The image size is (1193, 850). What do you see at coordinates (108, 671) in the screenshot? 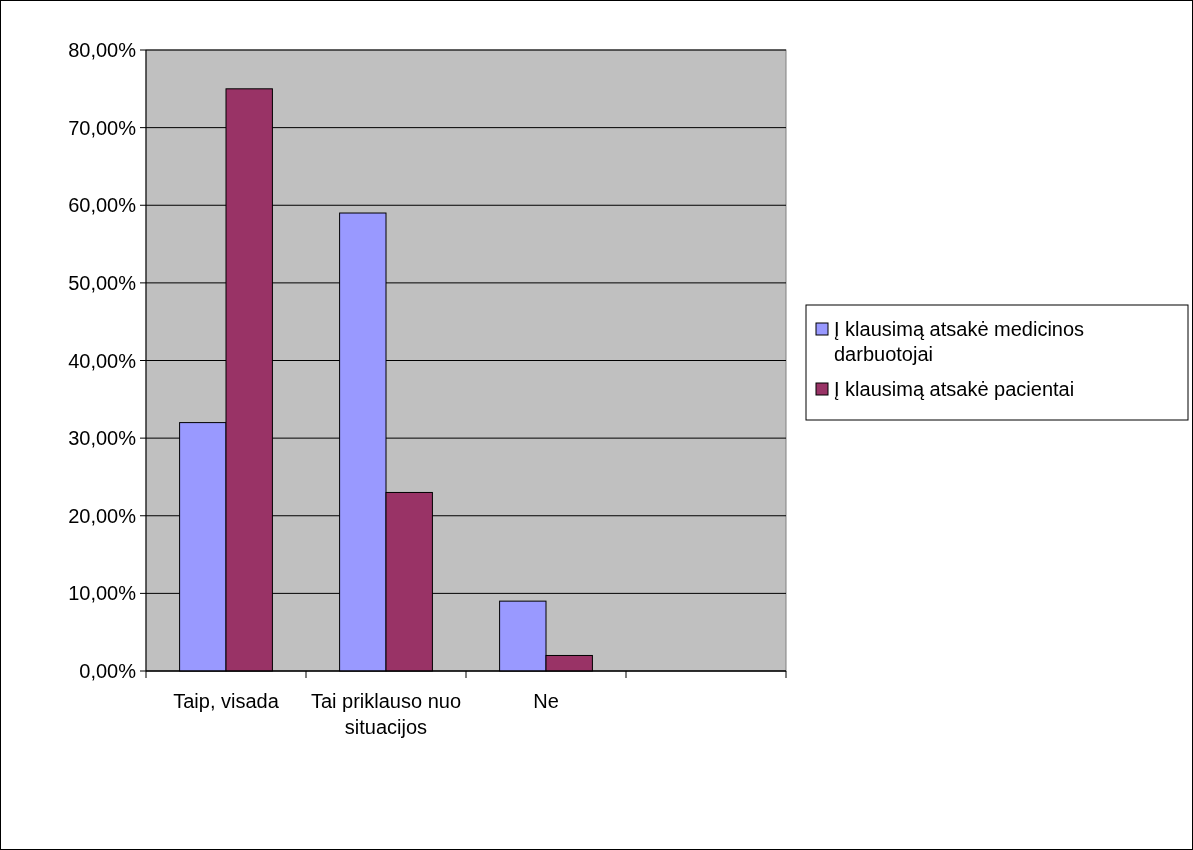
I see `y-tick-label: 0,00%` at bounding box center [108, 671].